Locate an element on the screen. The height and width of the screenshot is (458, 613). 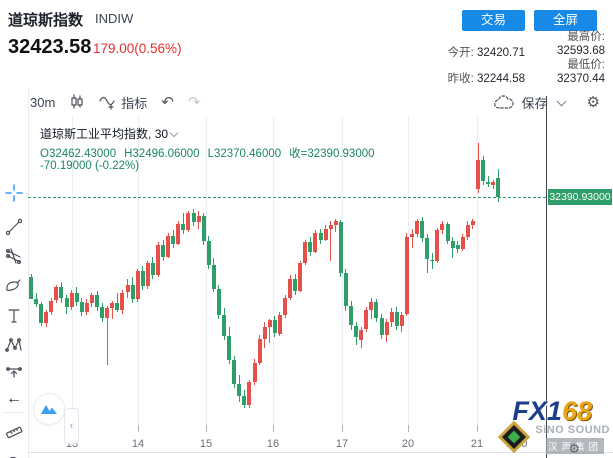
settings-gear-icon: ⚙ is located at coordinates (593, 102).